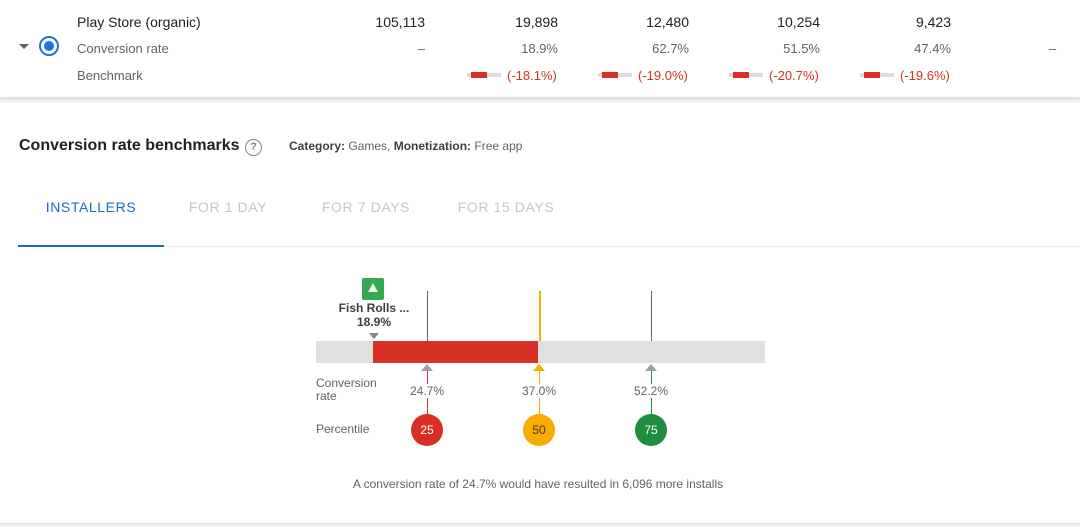 This screenshot has height=527, width=1080. Describe the element at coordinates (49, 46) in the screenshot. I see `radio-button-selected` at that location.